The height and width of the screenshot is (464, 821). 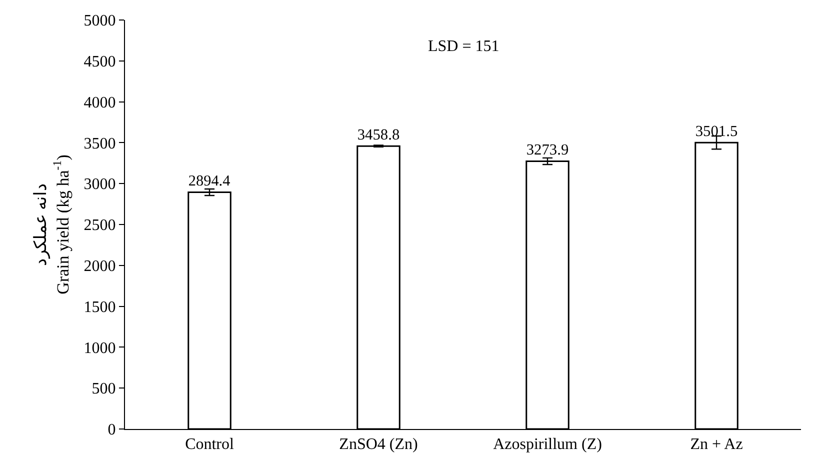 What do you see at coordinates (100, 266) in the screenshot?
I see `y-tick-label: 2000` at bounding box center [100, 266].